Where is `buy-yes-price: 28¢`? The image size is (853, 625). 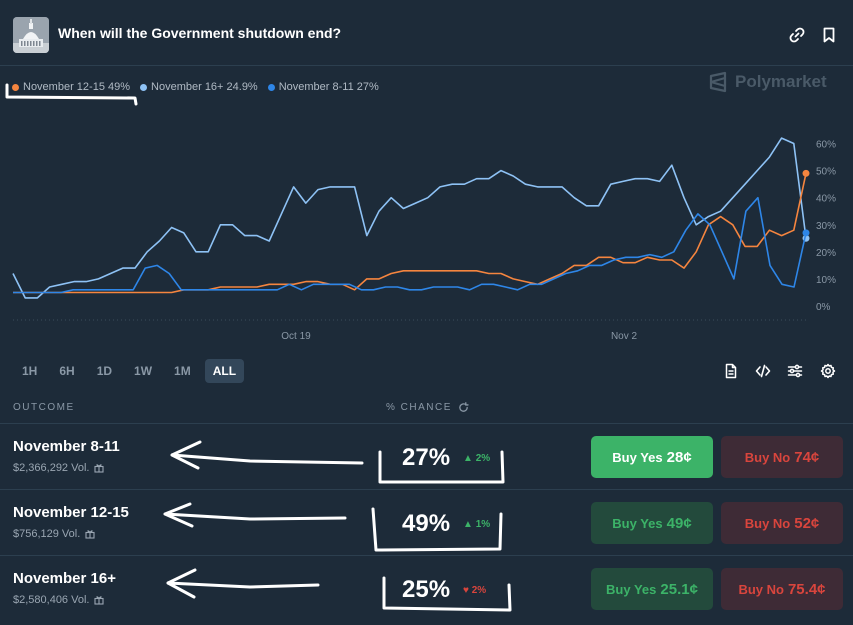
buy-yes-price: 28¢ is located at coordinates (679, 457).